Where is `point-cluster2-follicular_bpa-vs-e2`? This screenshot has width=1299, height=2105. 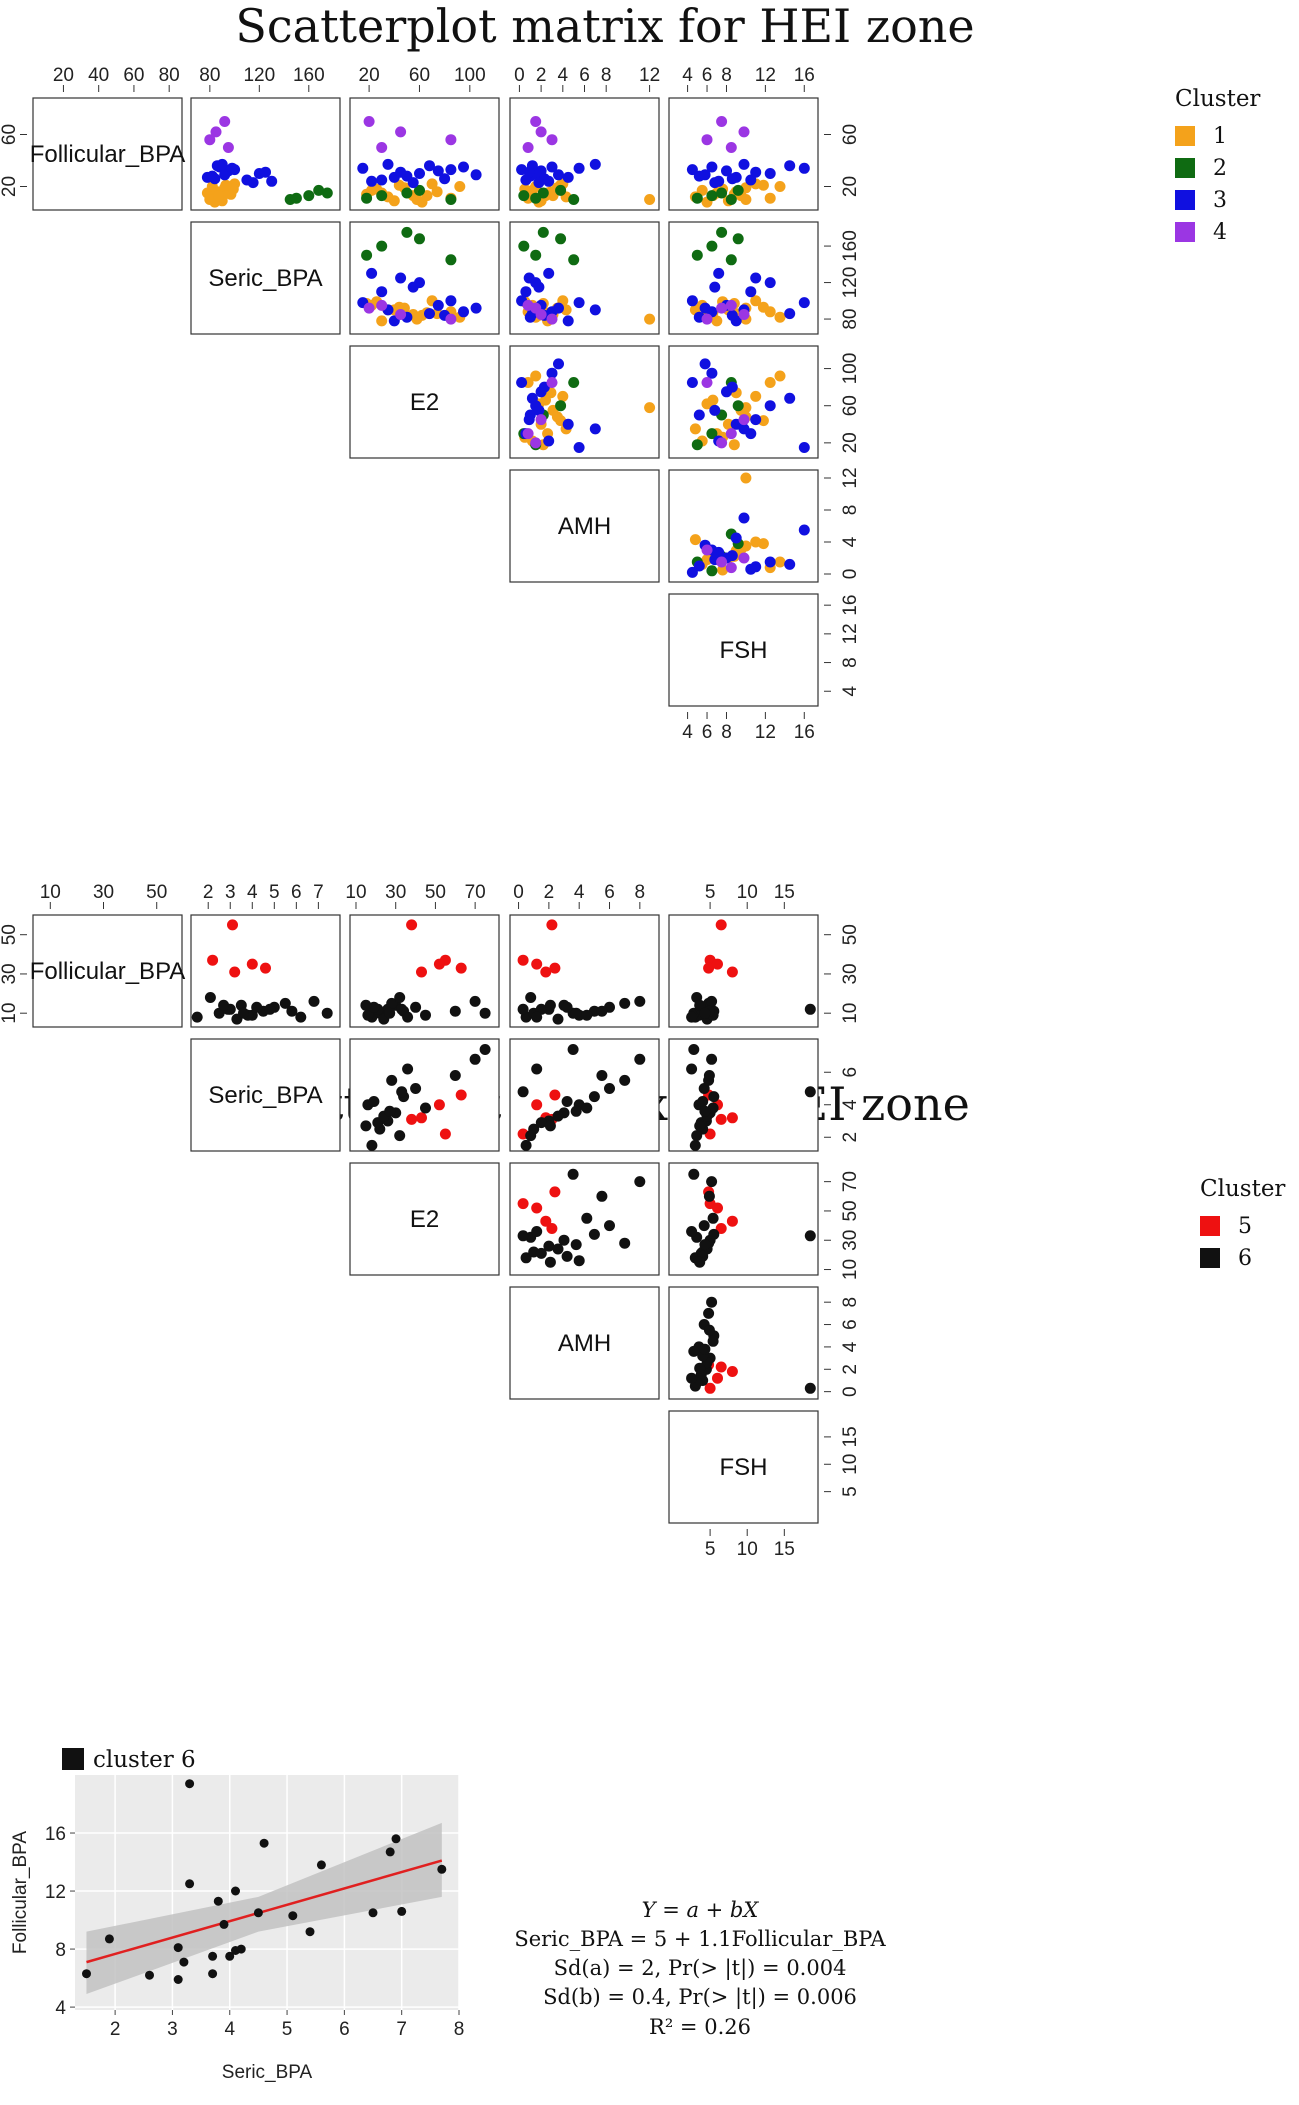 point-cluster2-follicular_bpa-vs-e2 is located at coordinates (407, 193).